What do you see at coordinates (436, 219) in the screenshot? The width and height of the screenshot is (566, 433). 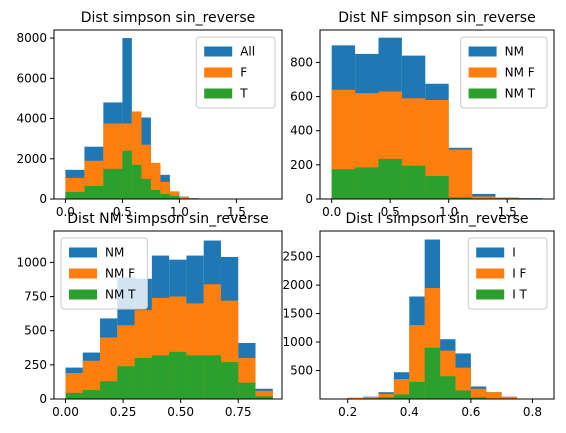 I see `chart-title: Dist I simpson sin_reverse` at bounding box center [436, 219].